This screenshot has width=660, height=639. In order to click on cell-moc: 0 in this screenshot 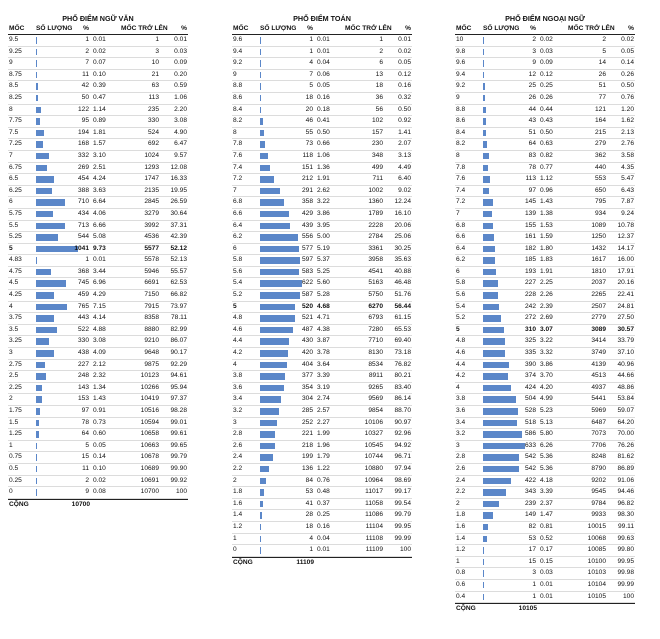, I will do `click(235, 550)`.